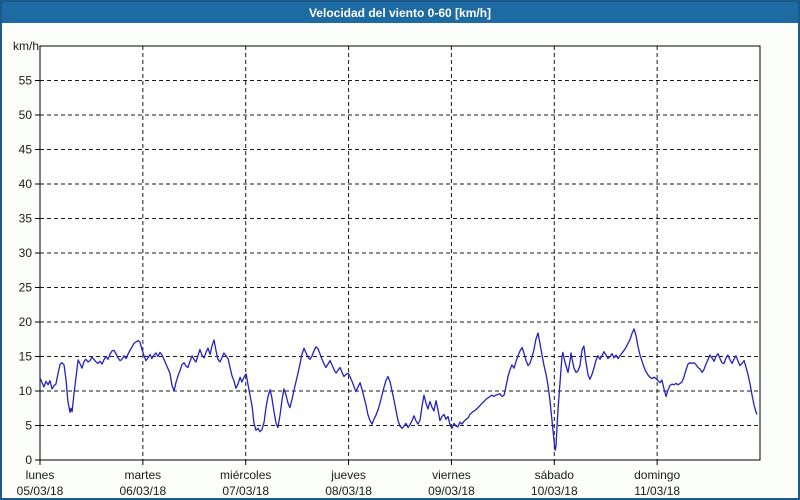 The width and height of the screenshot is (800, 500). I want to click on y-tick-label: 35, so click(26, 219).